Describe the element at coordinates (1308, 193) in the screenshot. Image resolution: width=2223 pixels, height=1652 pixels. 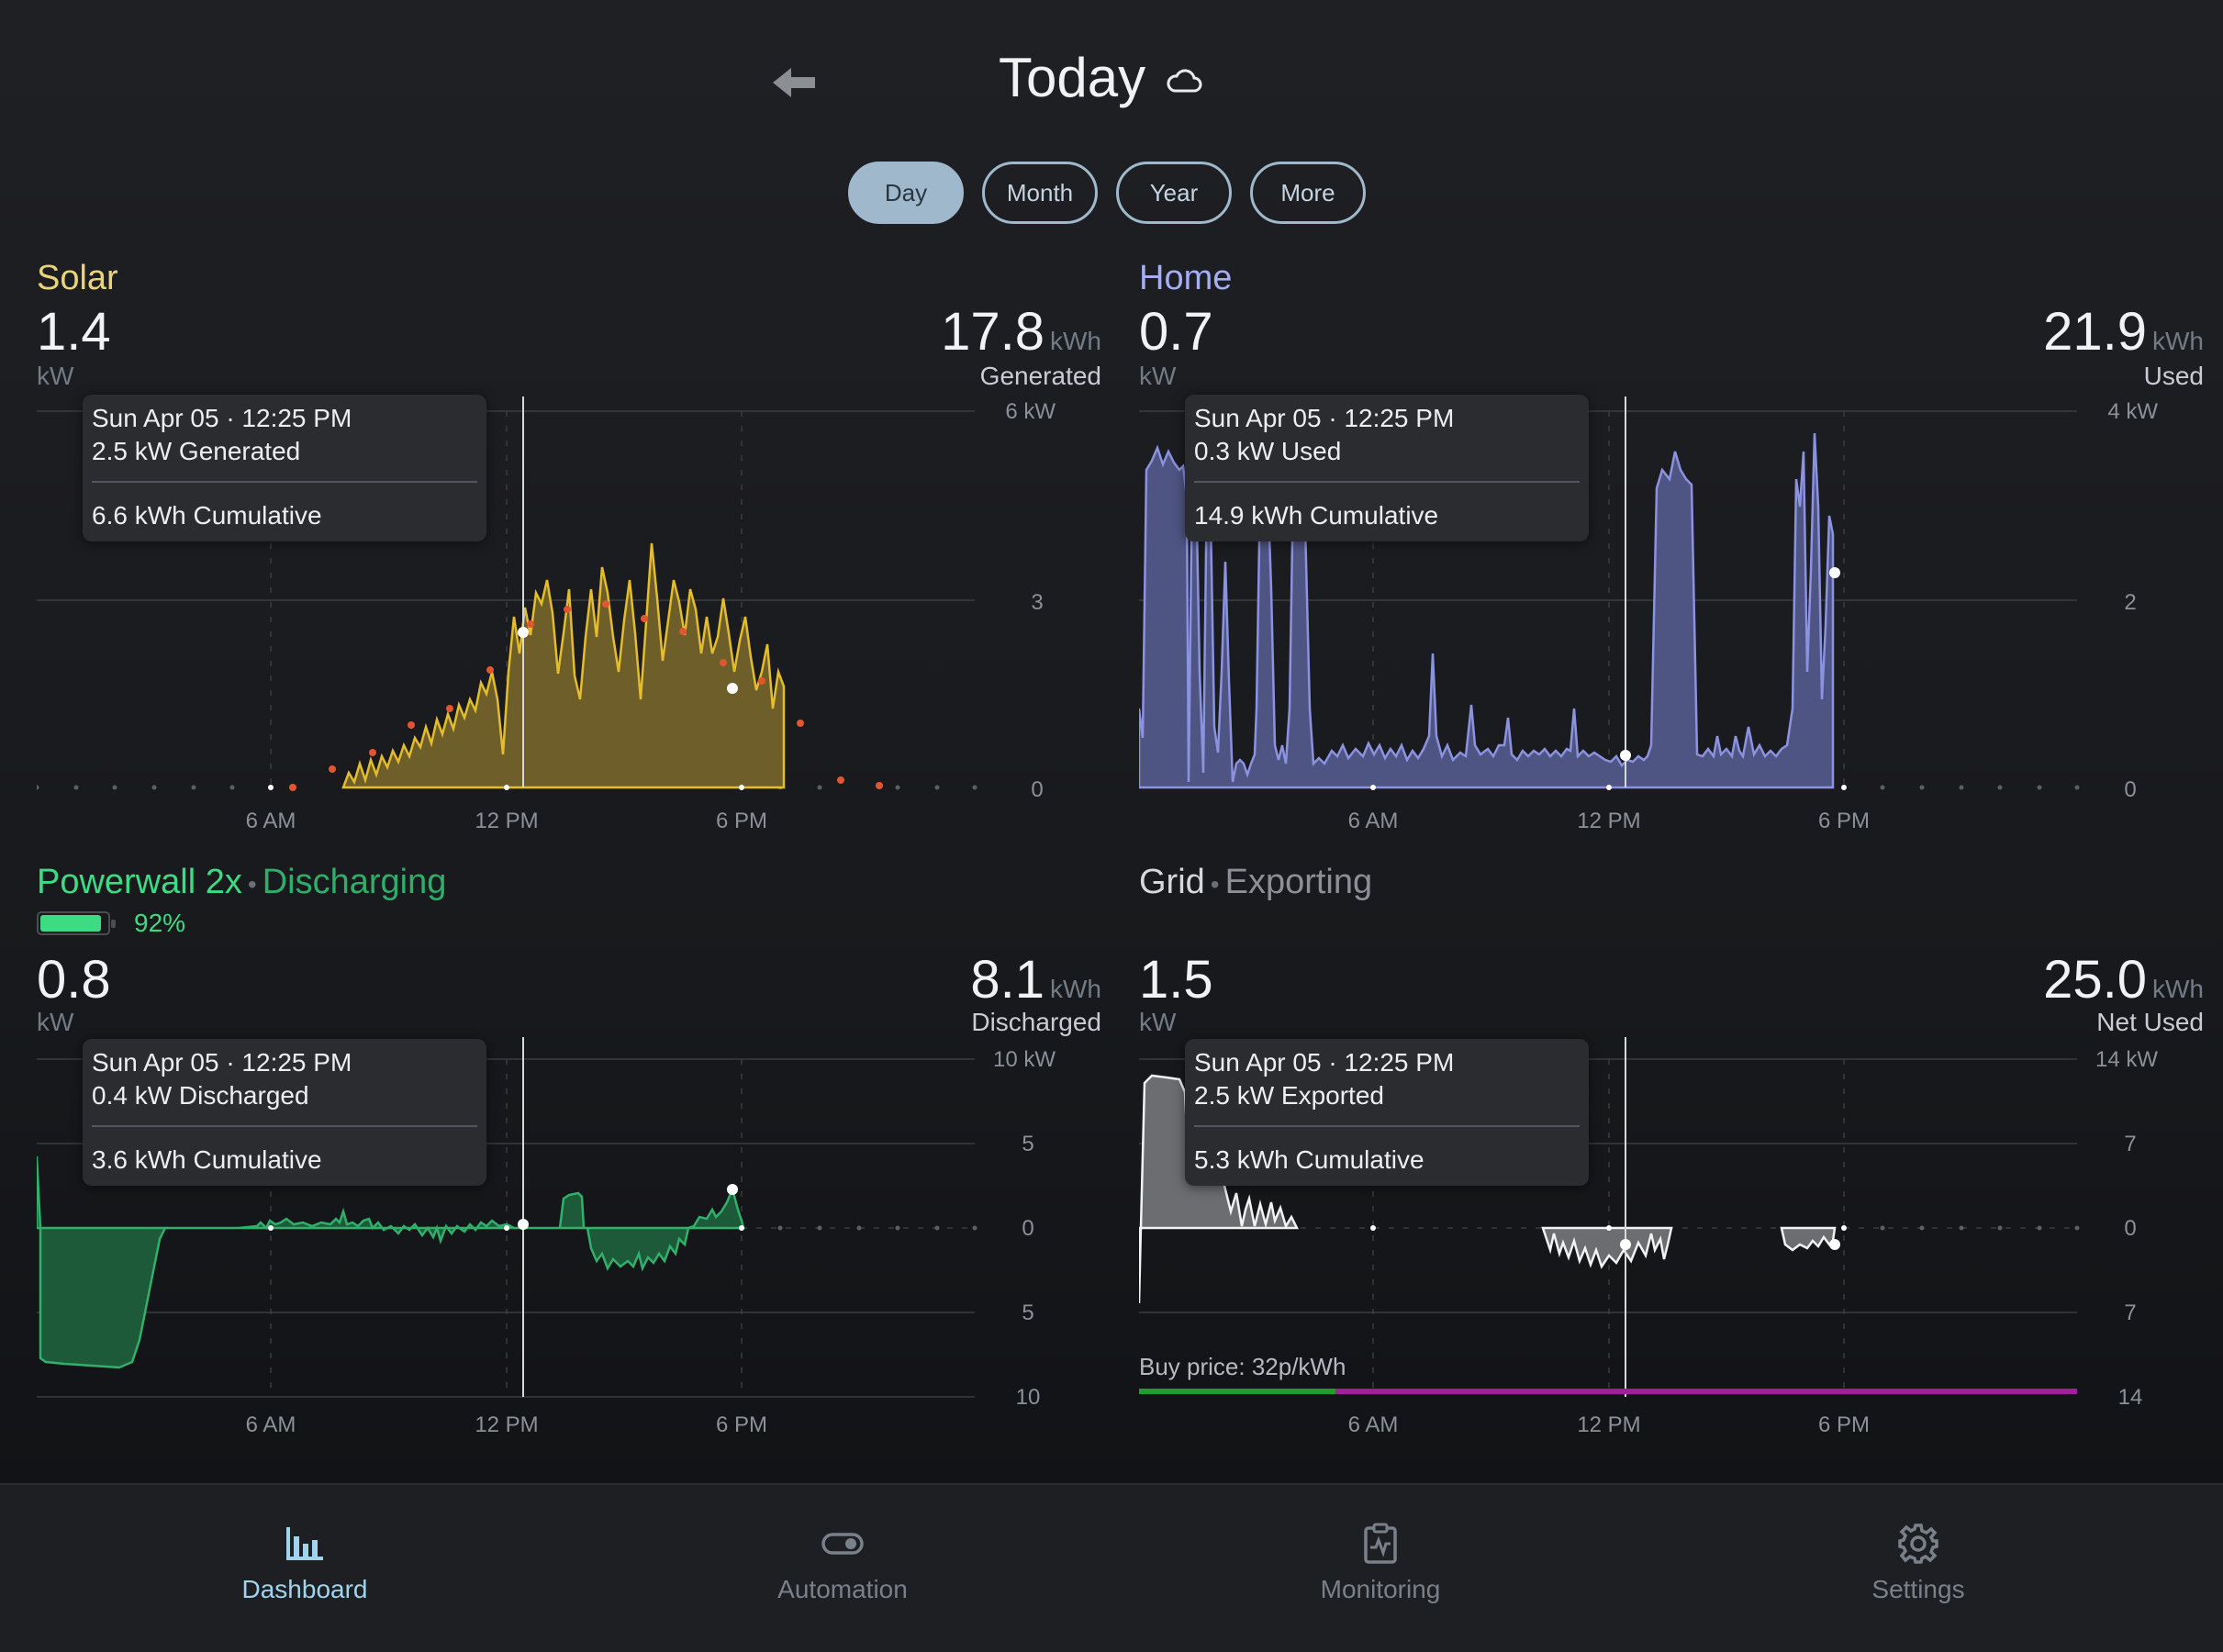
I see `tab-more: More` at that location.